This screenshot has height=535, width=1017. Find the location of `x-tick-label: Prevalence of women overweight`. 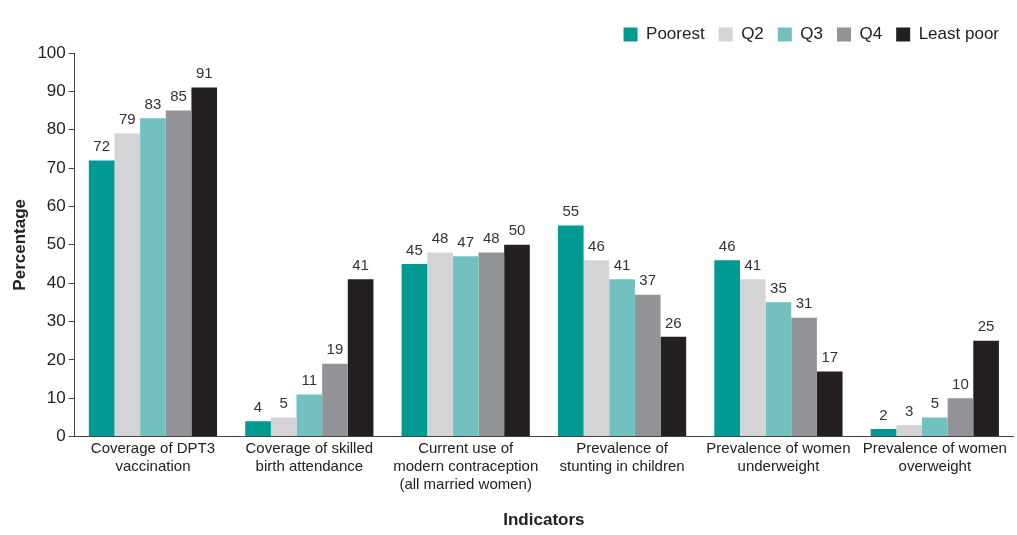

x-tick-label: Prevalence of women overweight is located at coordinates (934, 456).